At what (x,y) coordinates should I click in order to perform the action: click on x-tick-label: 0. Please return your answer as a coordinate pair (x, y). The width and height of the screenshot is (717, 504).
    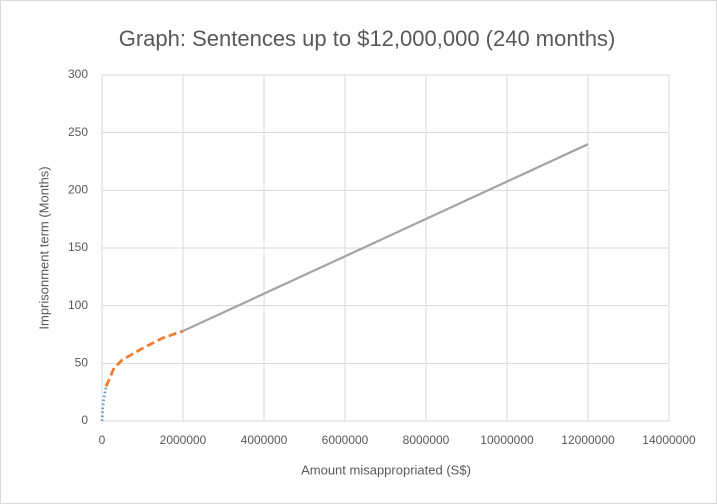
    Looking at the image, I should click on (102, 440).